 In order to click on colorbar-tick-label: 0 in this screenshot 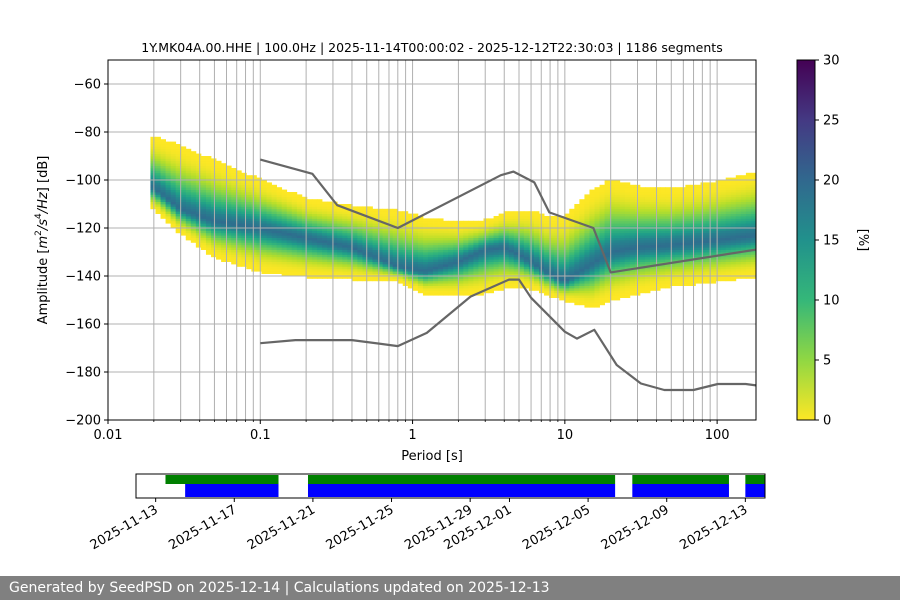, I will do `click(827, 421)`.